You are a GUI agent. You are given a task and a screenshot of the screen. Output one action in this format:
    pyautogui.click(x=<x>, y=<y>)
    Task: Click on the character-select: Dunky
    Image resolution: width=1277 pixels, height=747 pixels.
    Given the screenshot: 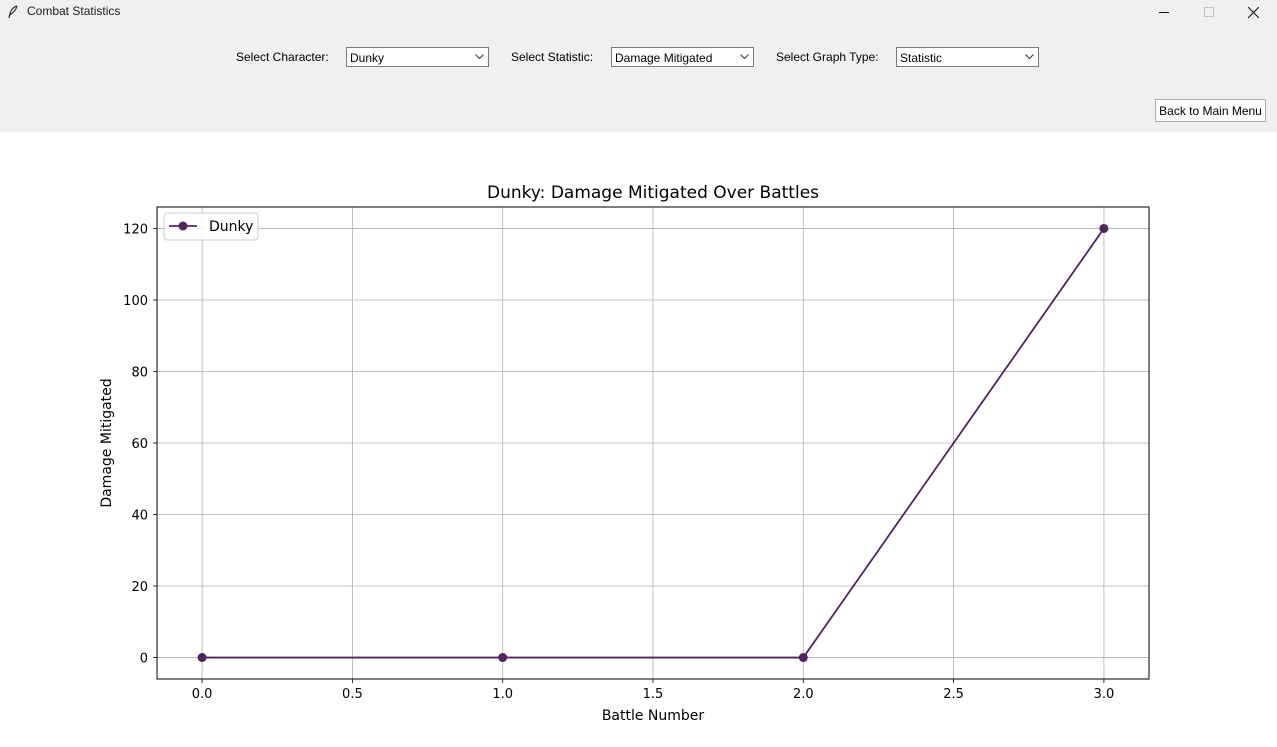 What is the action you would take?
    pyautogui.click(x=417, y=57)
    